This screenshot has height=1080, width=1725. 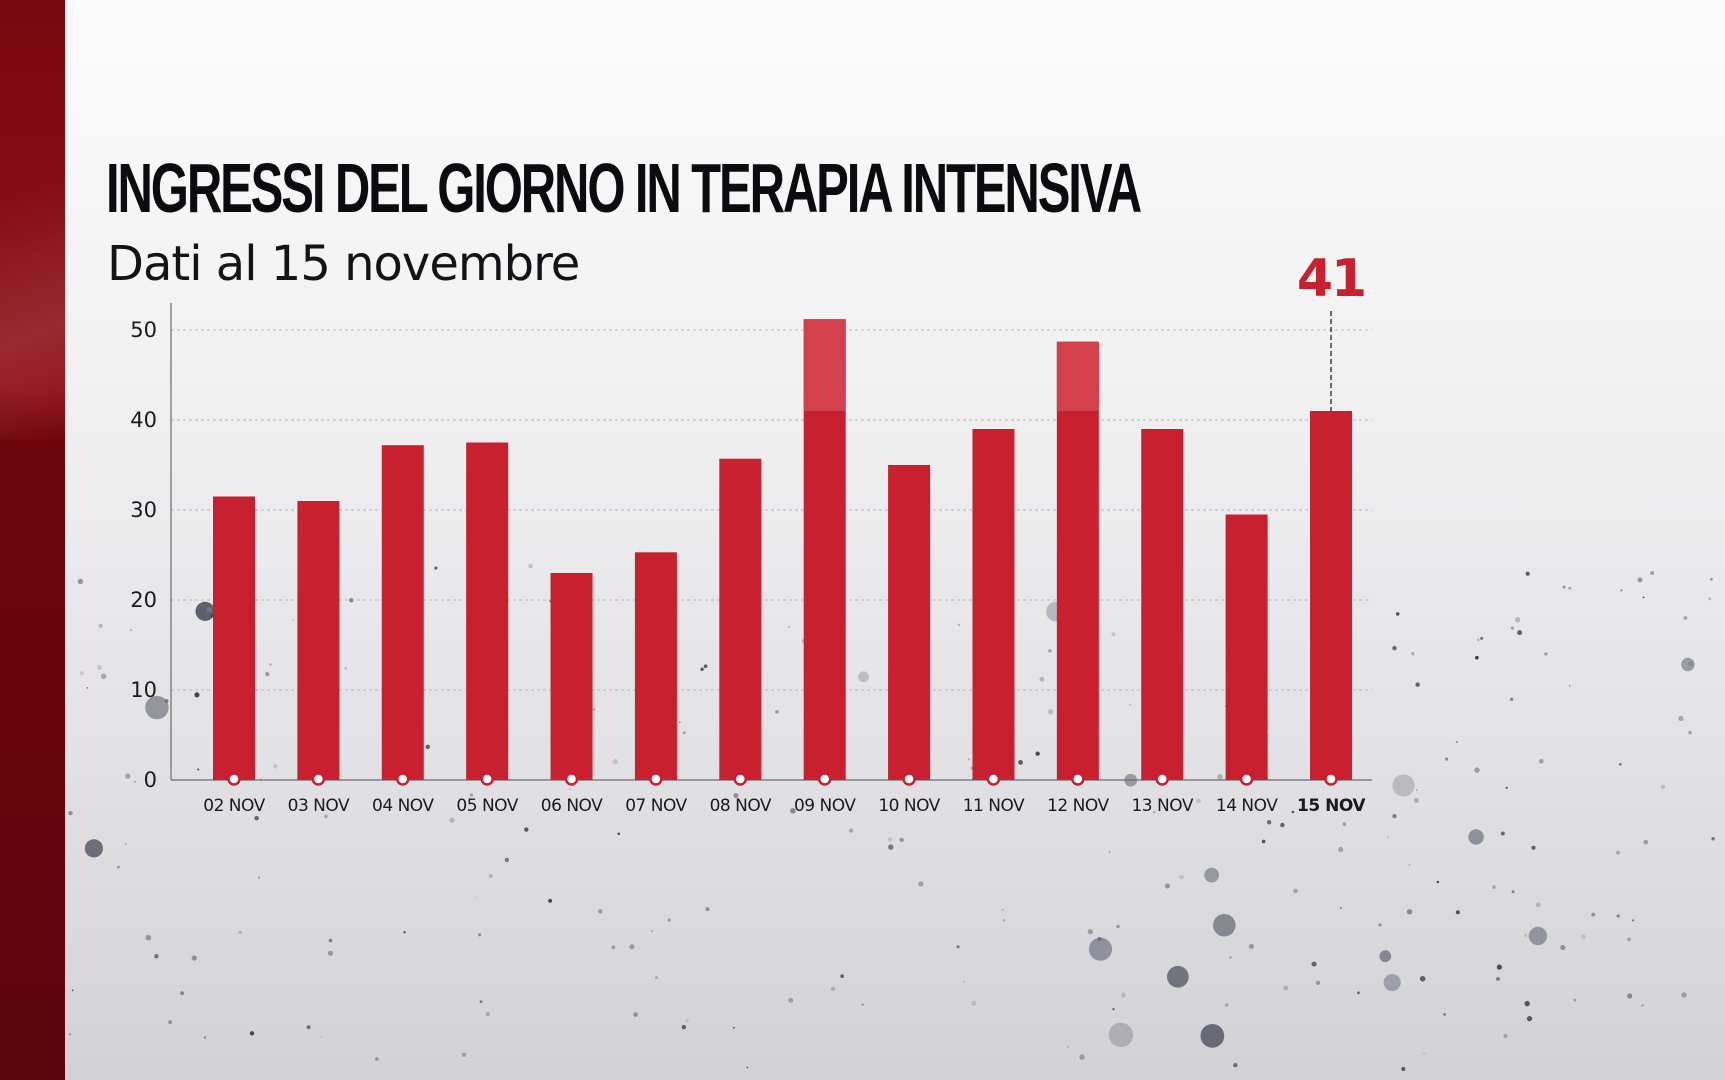 I want to click on x-tick-label: 05 NOV, so click(x=487, y=806).